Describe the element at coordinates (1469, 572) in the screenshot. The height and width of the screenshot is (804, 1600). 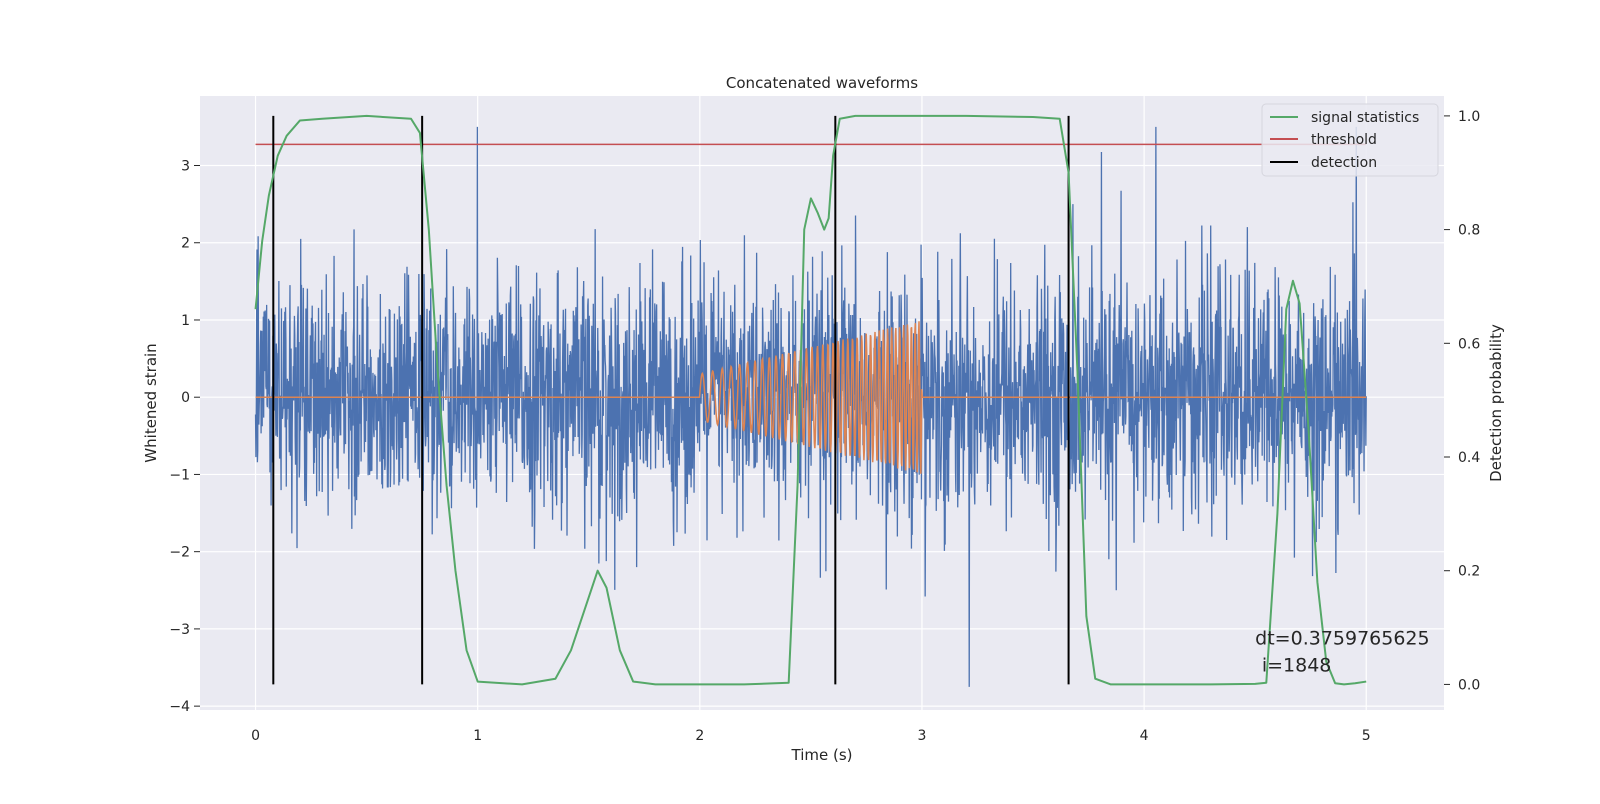
I see `y-tick-label-right: 0.2` at that location.